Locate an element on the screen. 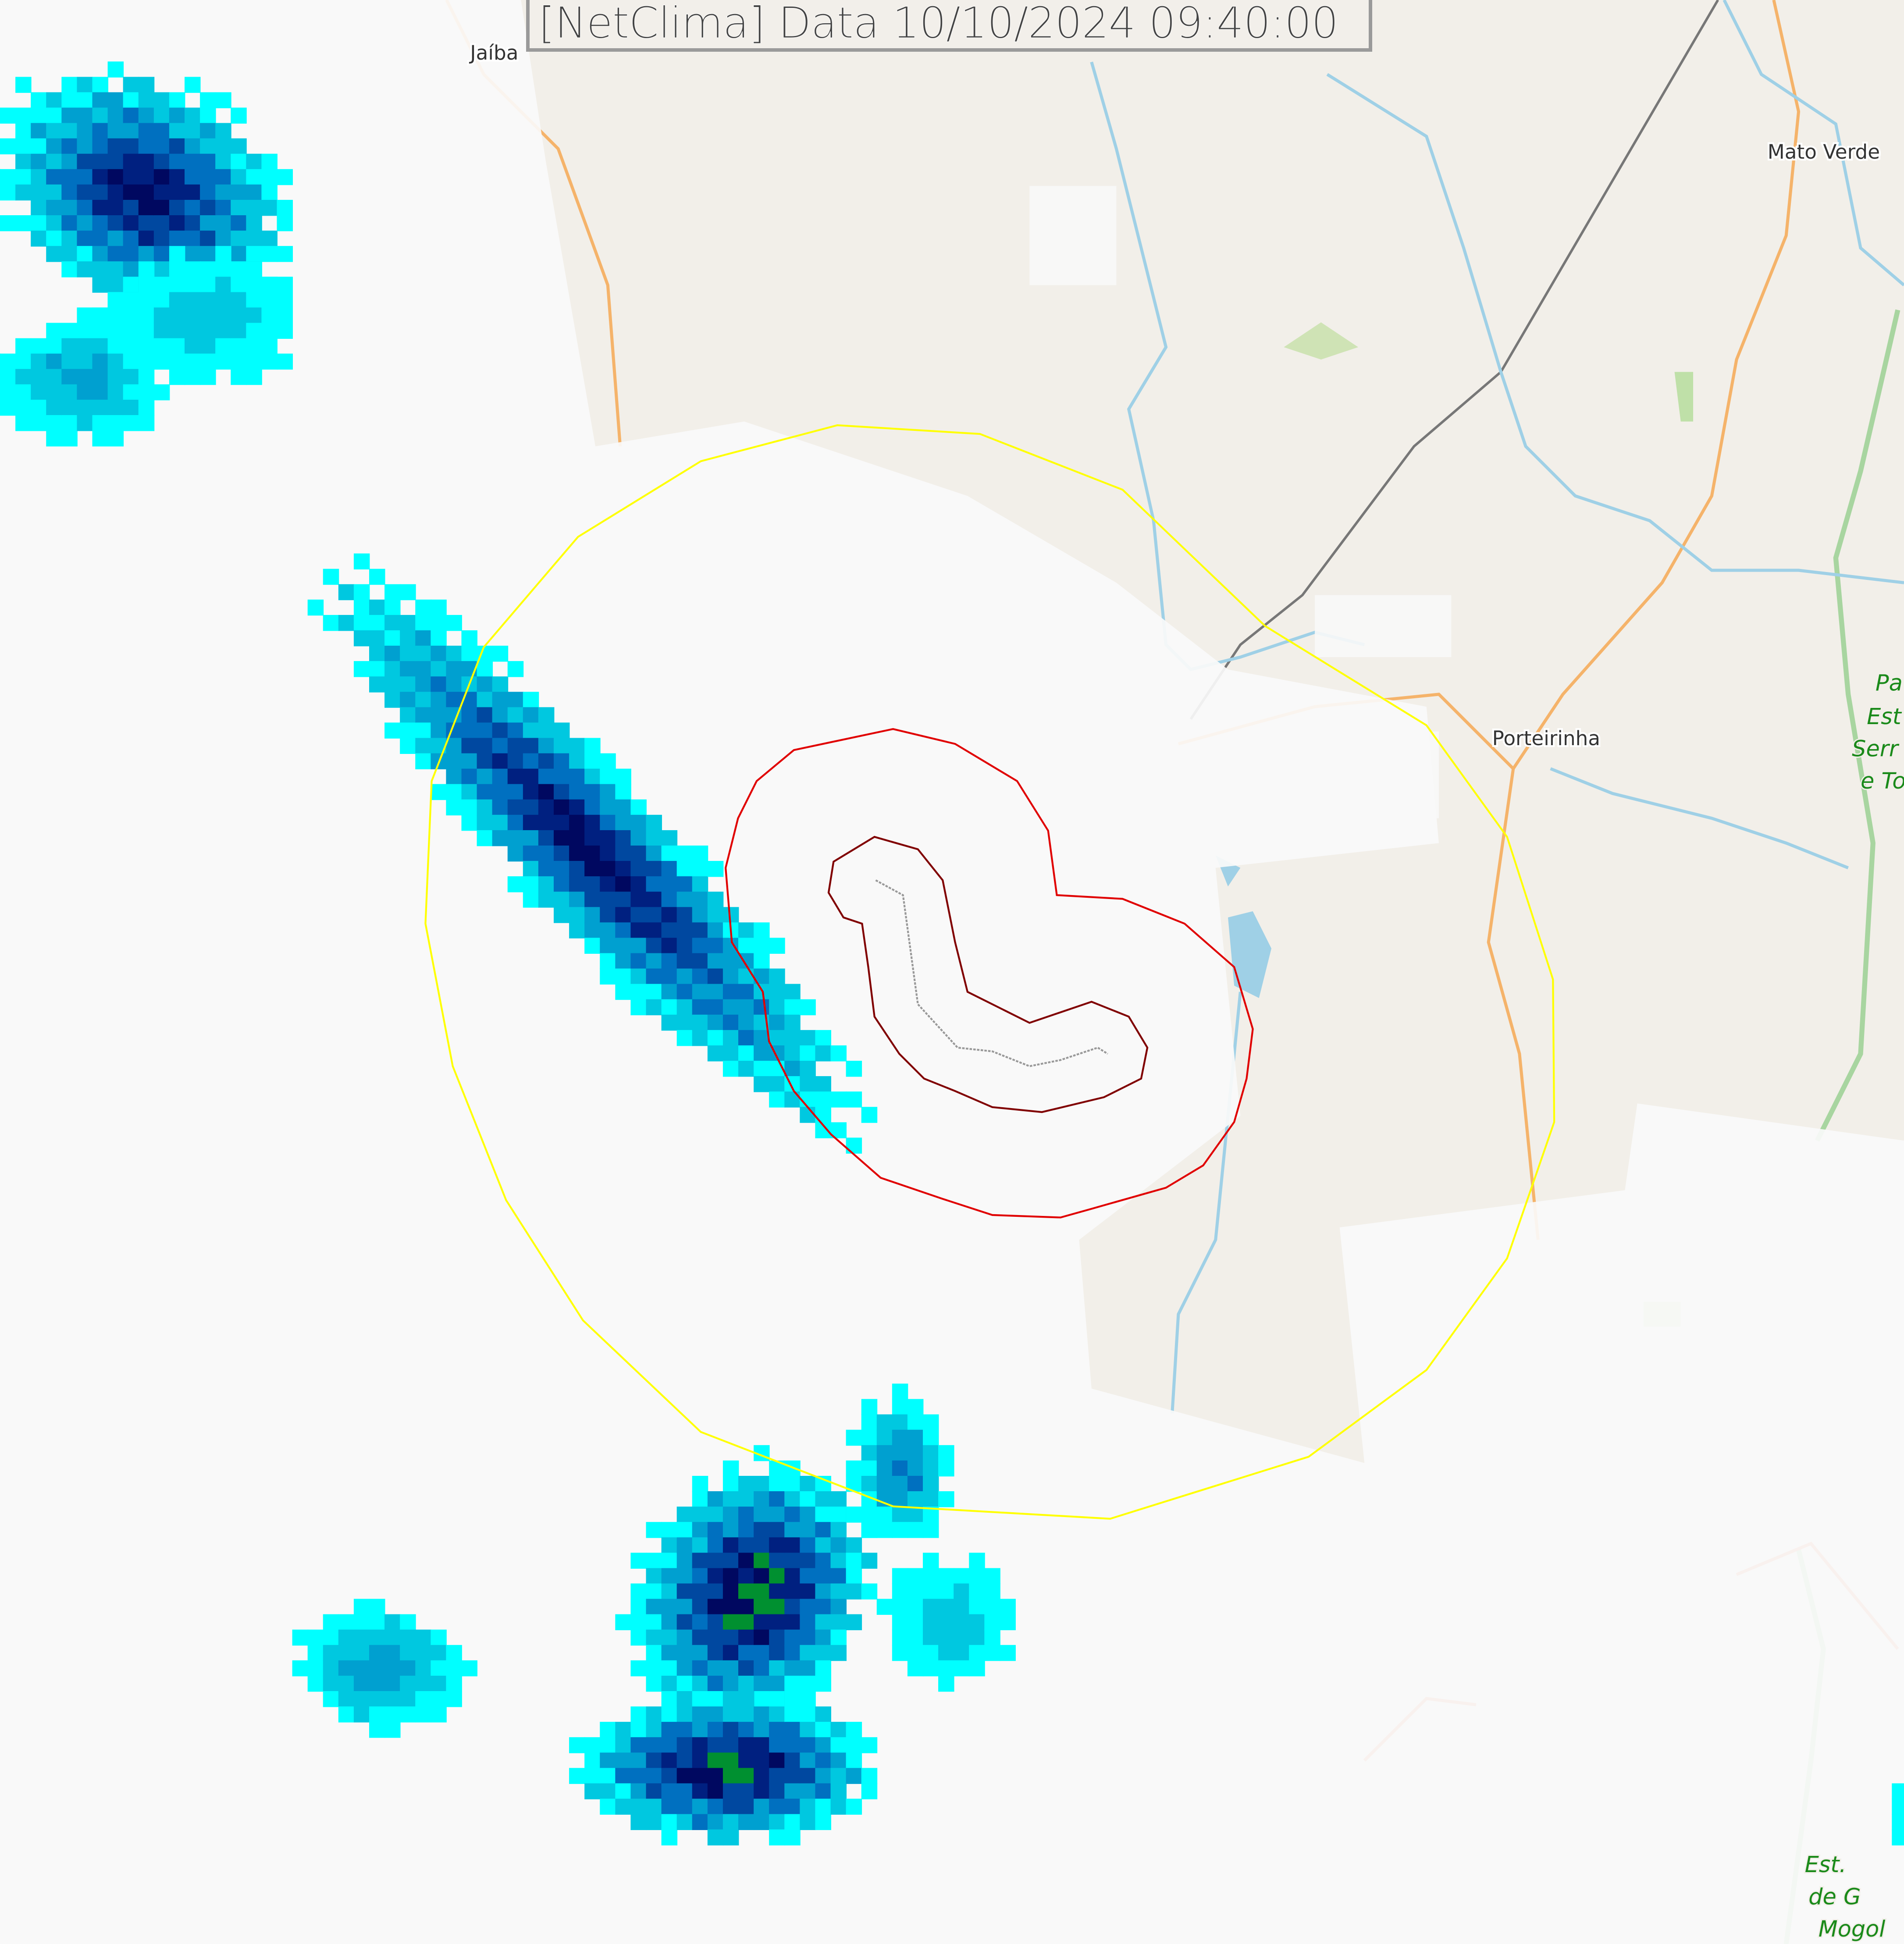  place-label: Porteirinha is located at coordinates (1546, 738).